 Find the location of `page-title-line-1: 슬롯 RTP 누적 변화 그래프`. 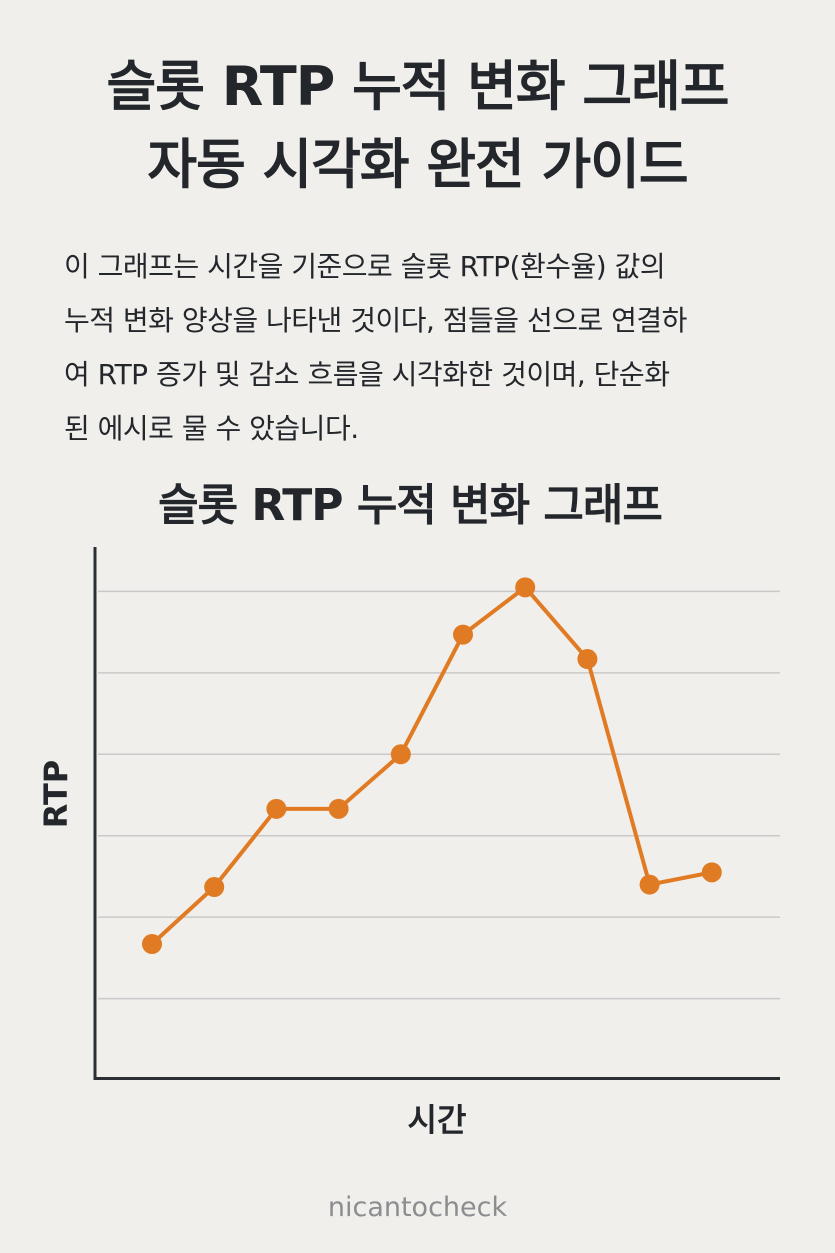

page-title-line-1: 슬롯 RTP 누적 변화 그래프 is located at coordinates (418, 86).